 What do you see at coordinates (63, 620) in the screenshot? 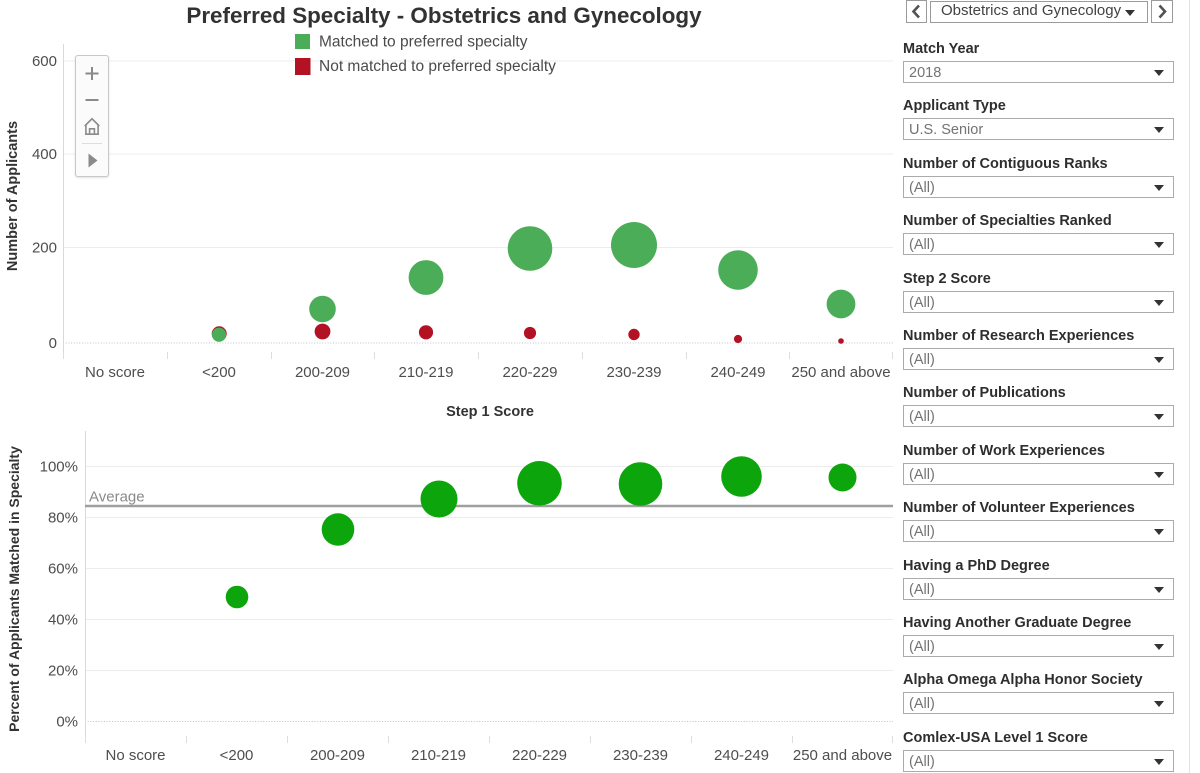
I see `svg-text: 40%` at bounding box center [63, 620].